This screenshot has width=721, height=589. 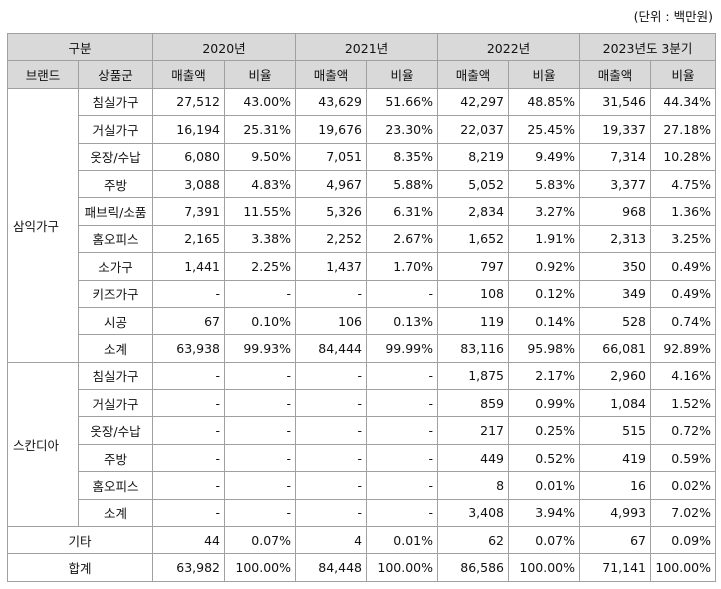 What do you see at coordinates (331, 540) in the screenshot?
I see `value-cell: 4` at bounding box center [331, 540].